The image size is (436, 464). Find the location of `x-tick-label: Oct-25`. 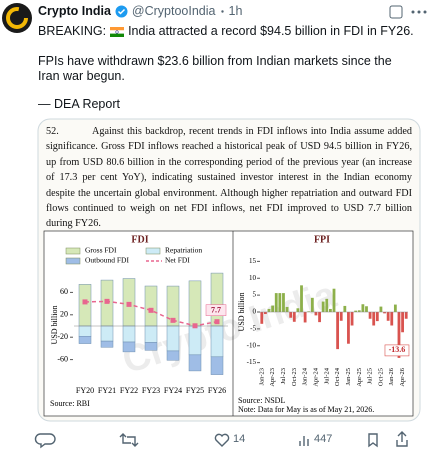

x-tick-label: Oct-25 is located at coordinates (380, 377).